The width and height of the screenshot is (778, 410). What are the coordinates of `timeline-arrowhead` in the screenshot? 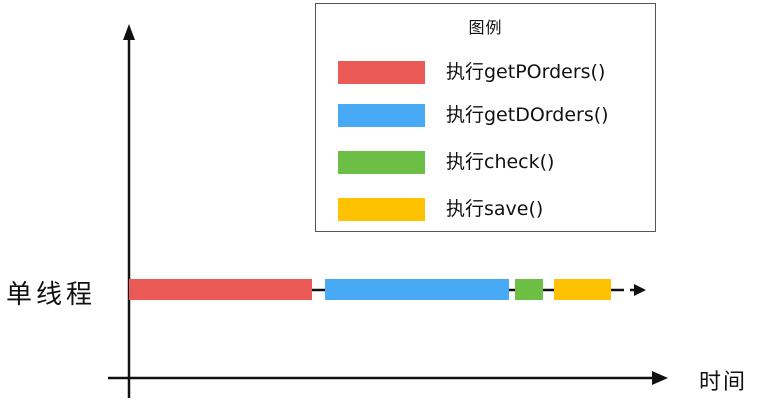 It's located at (640, 290).